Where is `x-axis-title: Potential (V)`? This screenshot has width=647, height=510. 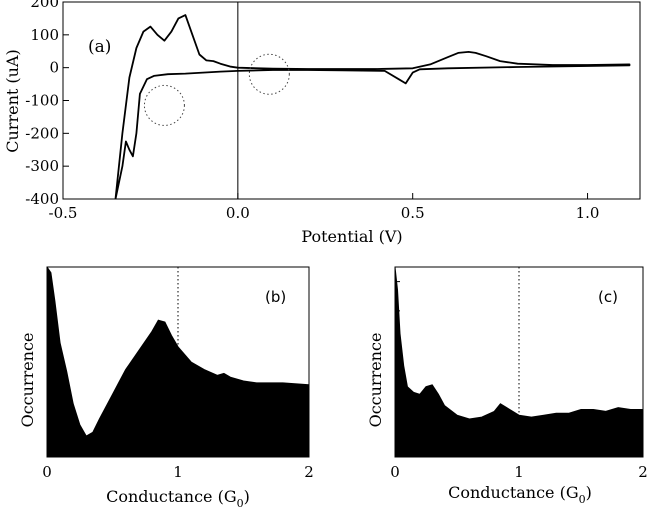 x-axis-title: Potential (V) is located at coordinates (351, 236).